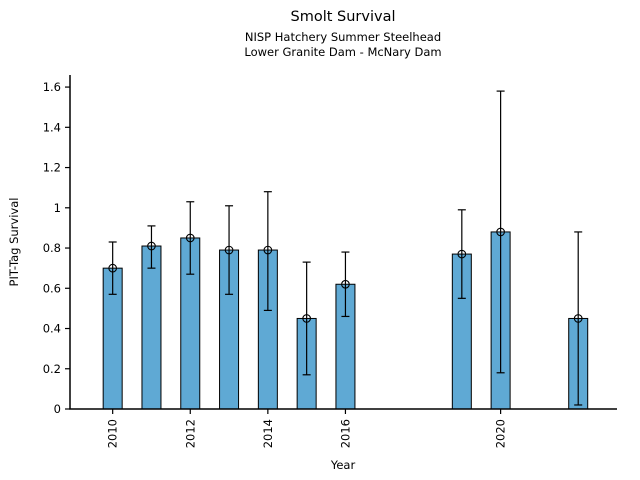 Image resolution: width=640 pixels, height=480 pixels. I want to click on point-marker-2014, so click(268, 250).